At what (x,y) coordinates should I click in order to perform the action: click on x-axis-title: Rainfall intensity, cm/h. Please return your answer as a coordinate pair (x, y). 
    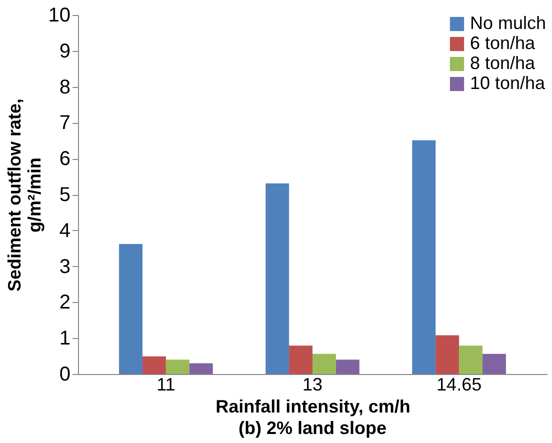
    Looking at the image, I should click on (313, 406).